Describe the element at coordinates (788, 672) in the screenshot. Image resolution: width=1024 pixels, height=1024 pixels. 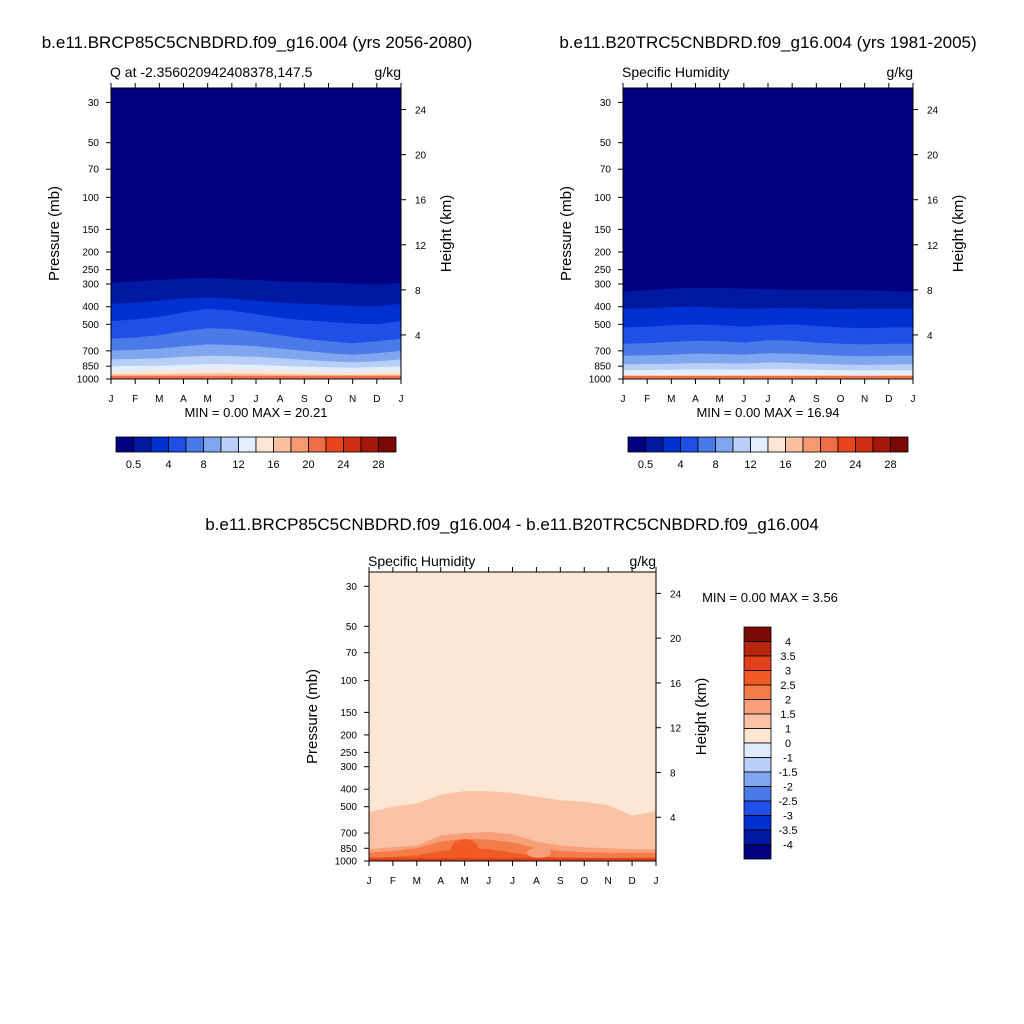
I see `colorbar-label: 3` at that location.